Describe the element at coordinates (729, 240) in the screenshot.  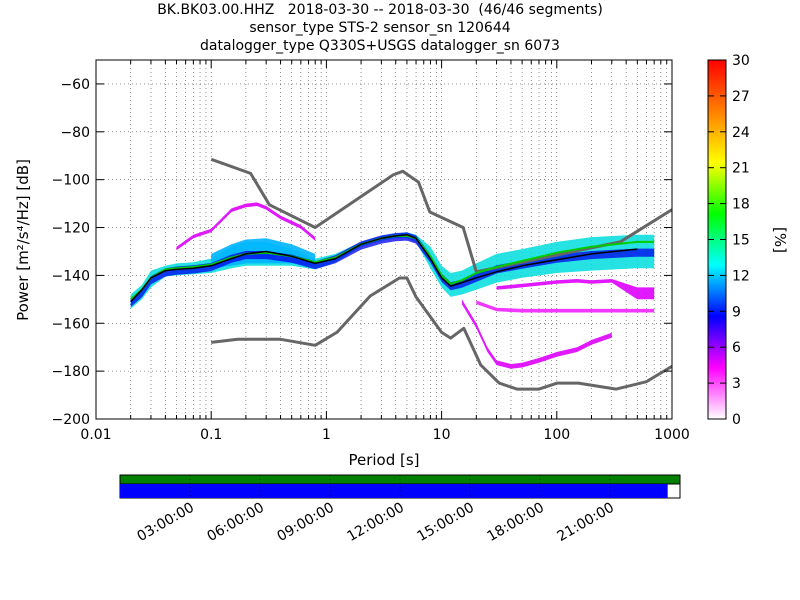
I see `colorbar-ticks: 0 3 6 9 12 15 18 21 24 27 30` at that location.